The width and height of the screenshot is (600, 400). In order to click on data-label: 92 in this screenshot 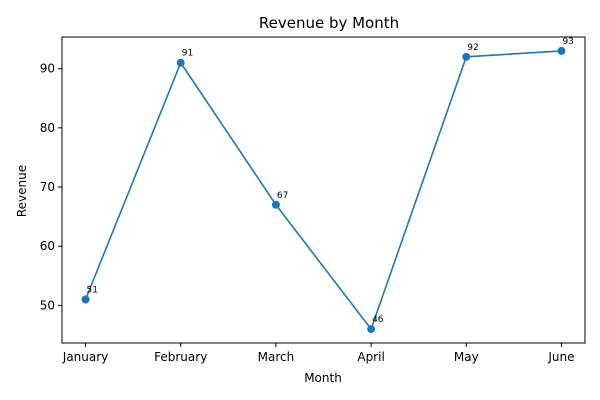, I will do `click(472, 48)`.